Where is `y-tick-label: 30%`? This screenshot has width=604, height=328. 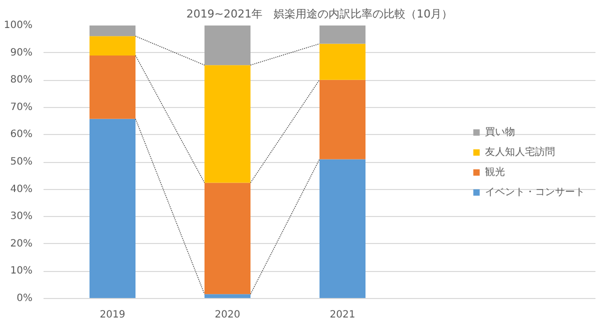
y-tick-label: 30% is located at coordinates (21, 216).